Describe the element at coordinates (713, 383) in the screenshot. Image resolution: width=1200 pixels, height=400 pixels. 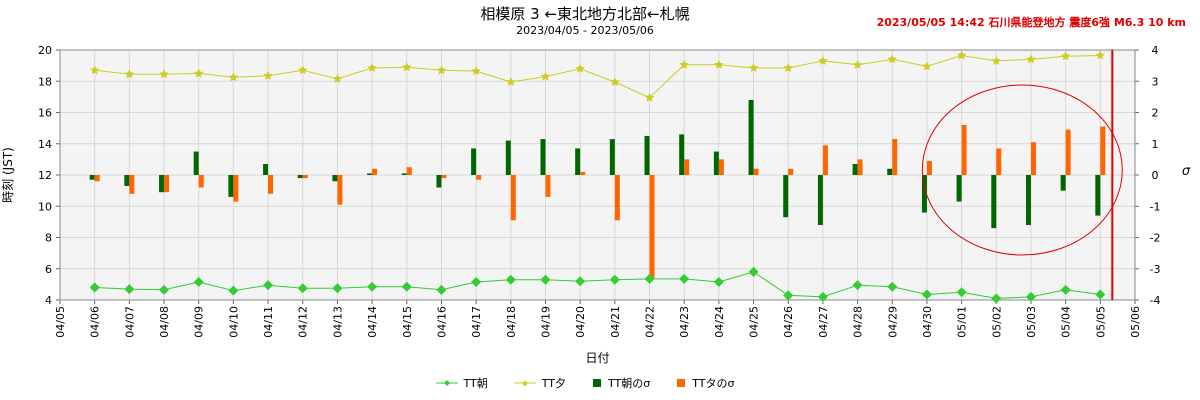
I see `legend-label: TTタのσ` at that location.